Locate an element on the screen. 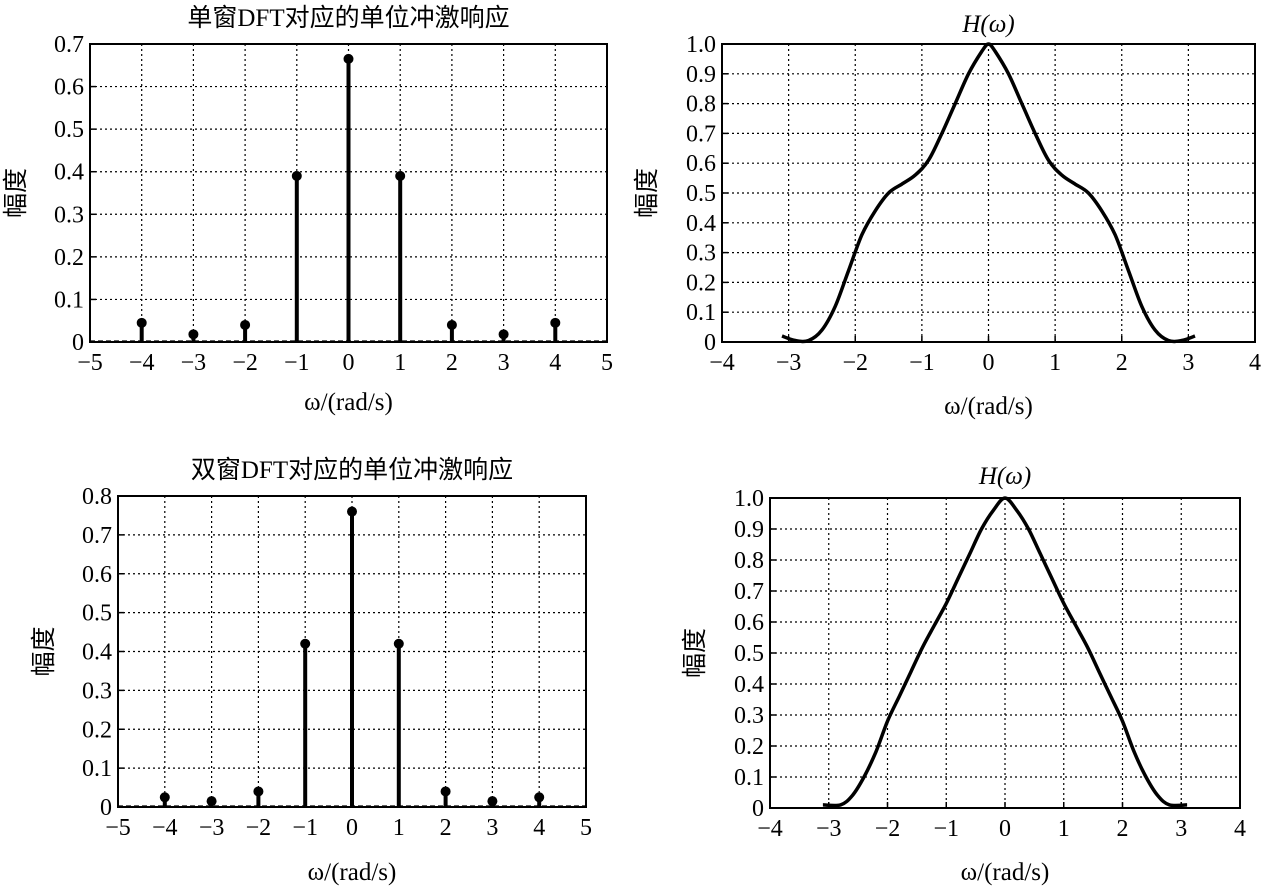 The image size is (1262, 891). chart-title: 双窗DFT对应的单位冲激响应 is located at coordinates (352, 470).